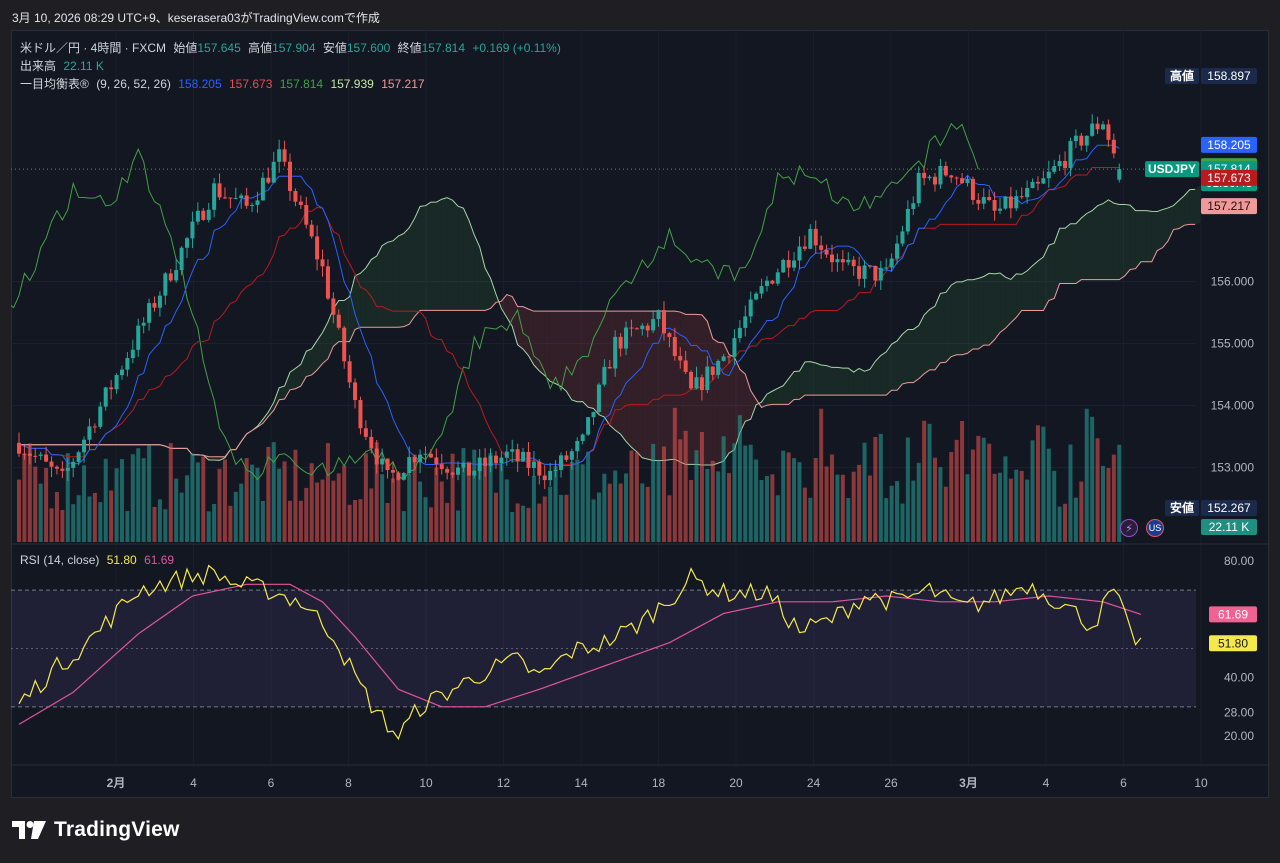 The image size is (1280, 863). What do you see at coordinates (117, 829) in the screenshot?
I see `tradingview-logo-text: TradingView` at bounding box center [117, 829].